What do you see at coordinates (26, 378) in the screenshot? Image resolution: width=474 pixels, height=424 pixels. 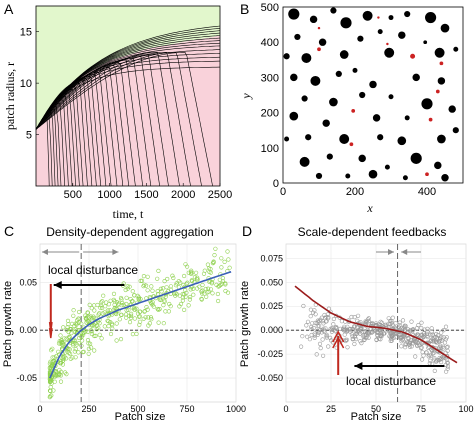 I see `y-tick-label: -0.05` at bounding box center [26, 378].